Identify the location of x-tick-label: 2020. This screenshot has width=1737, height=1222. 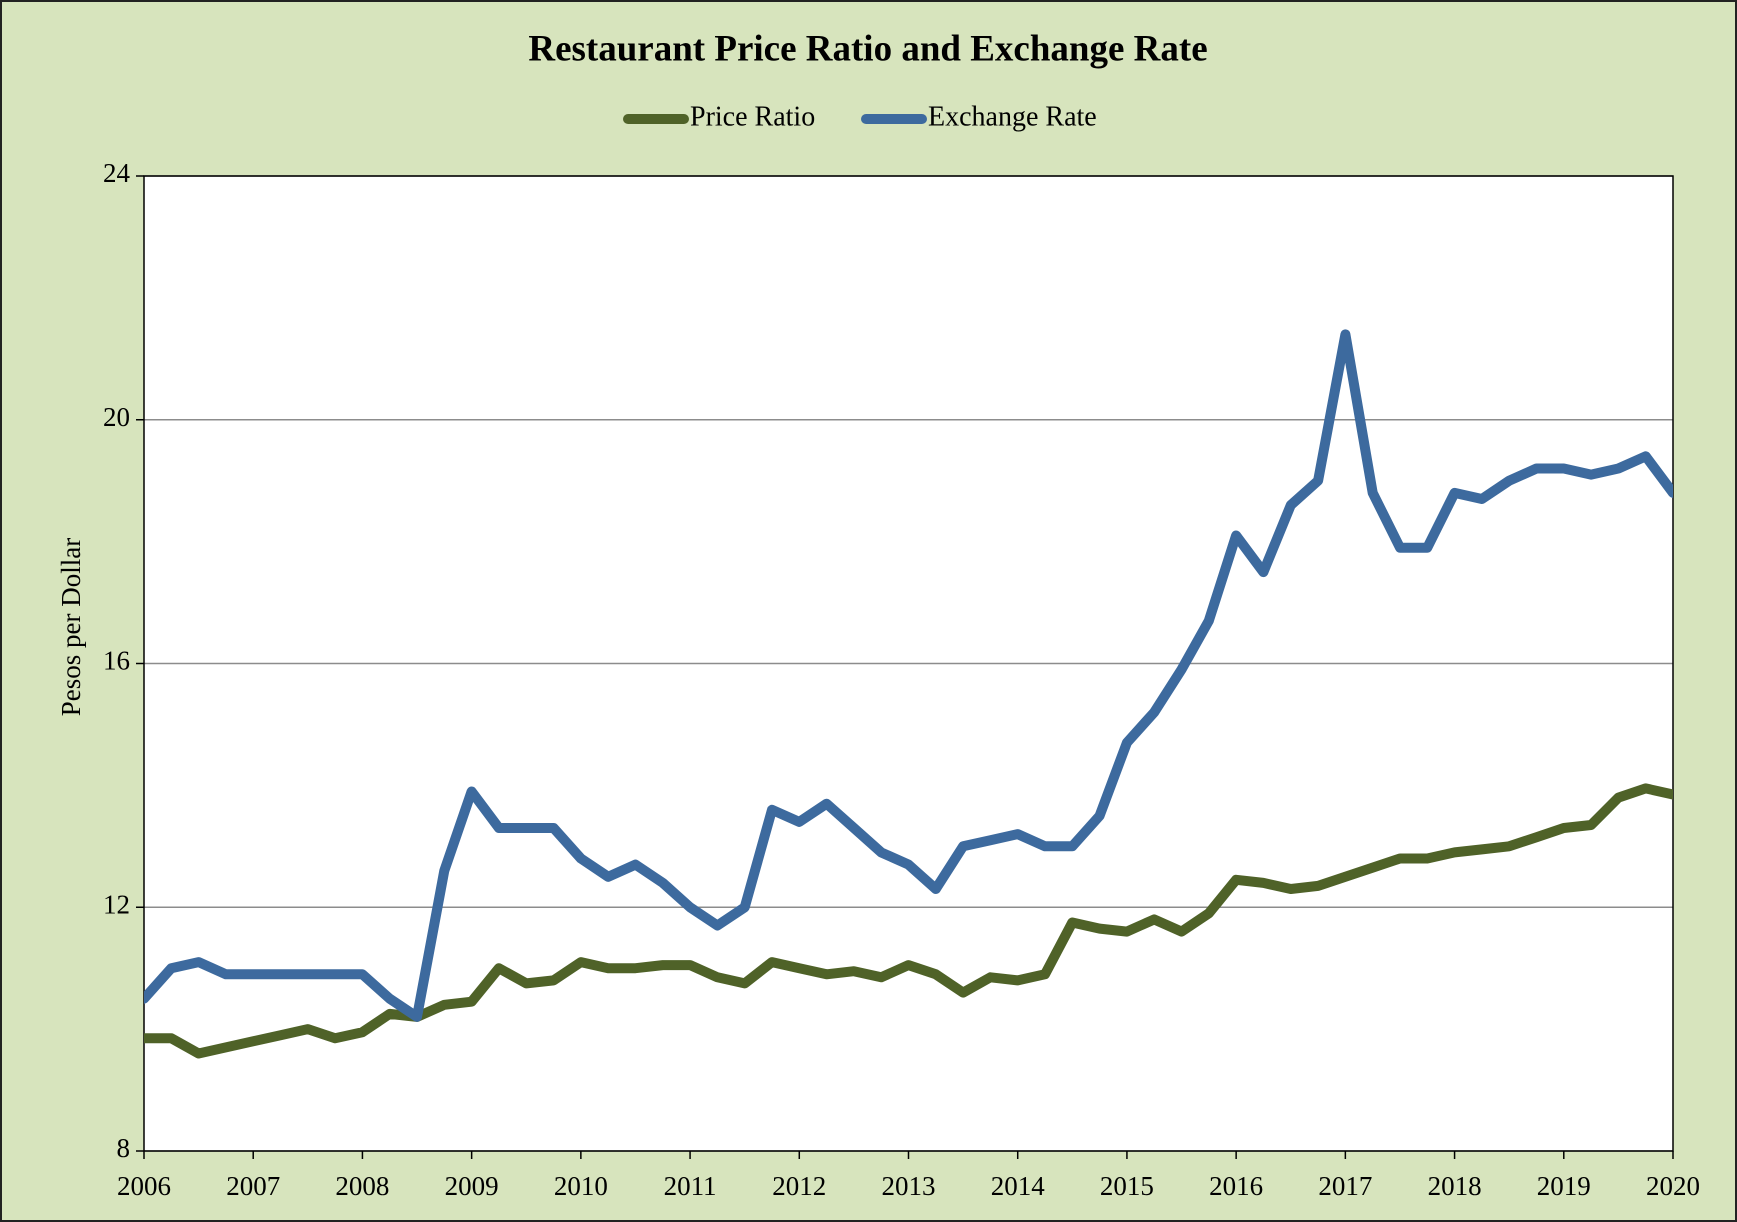
(1673, 1186).